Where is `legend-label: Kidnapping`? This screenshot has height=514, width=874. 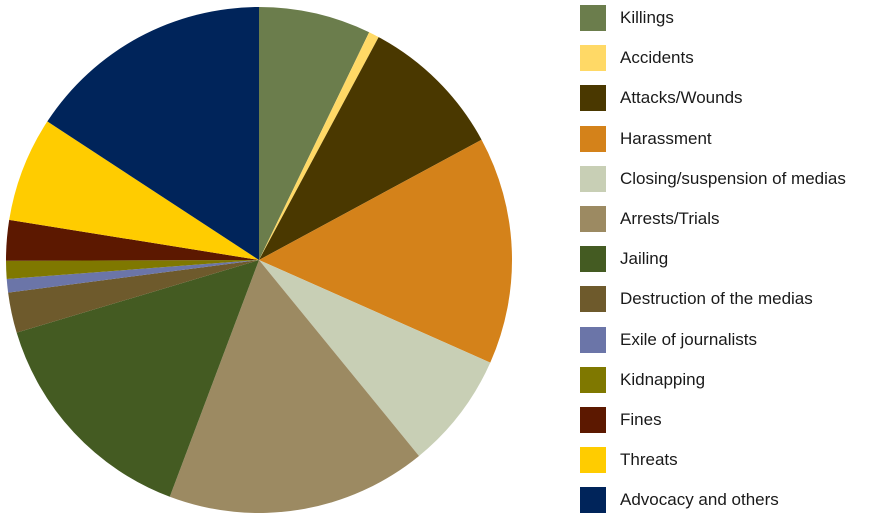 legend-label: Kidnapping is located at coordinates (662, 380).